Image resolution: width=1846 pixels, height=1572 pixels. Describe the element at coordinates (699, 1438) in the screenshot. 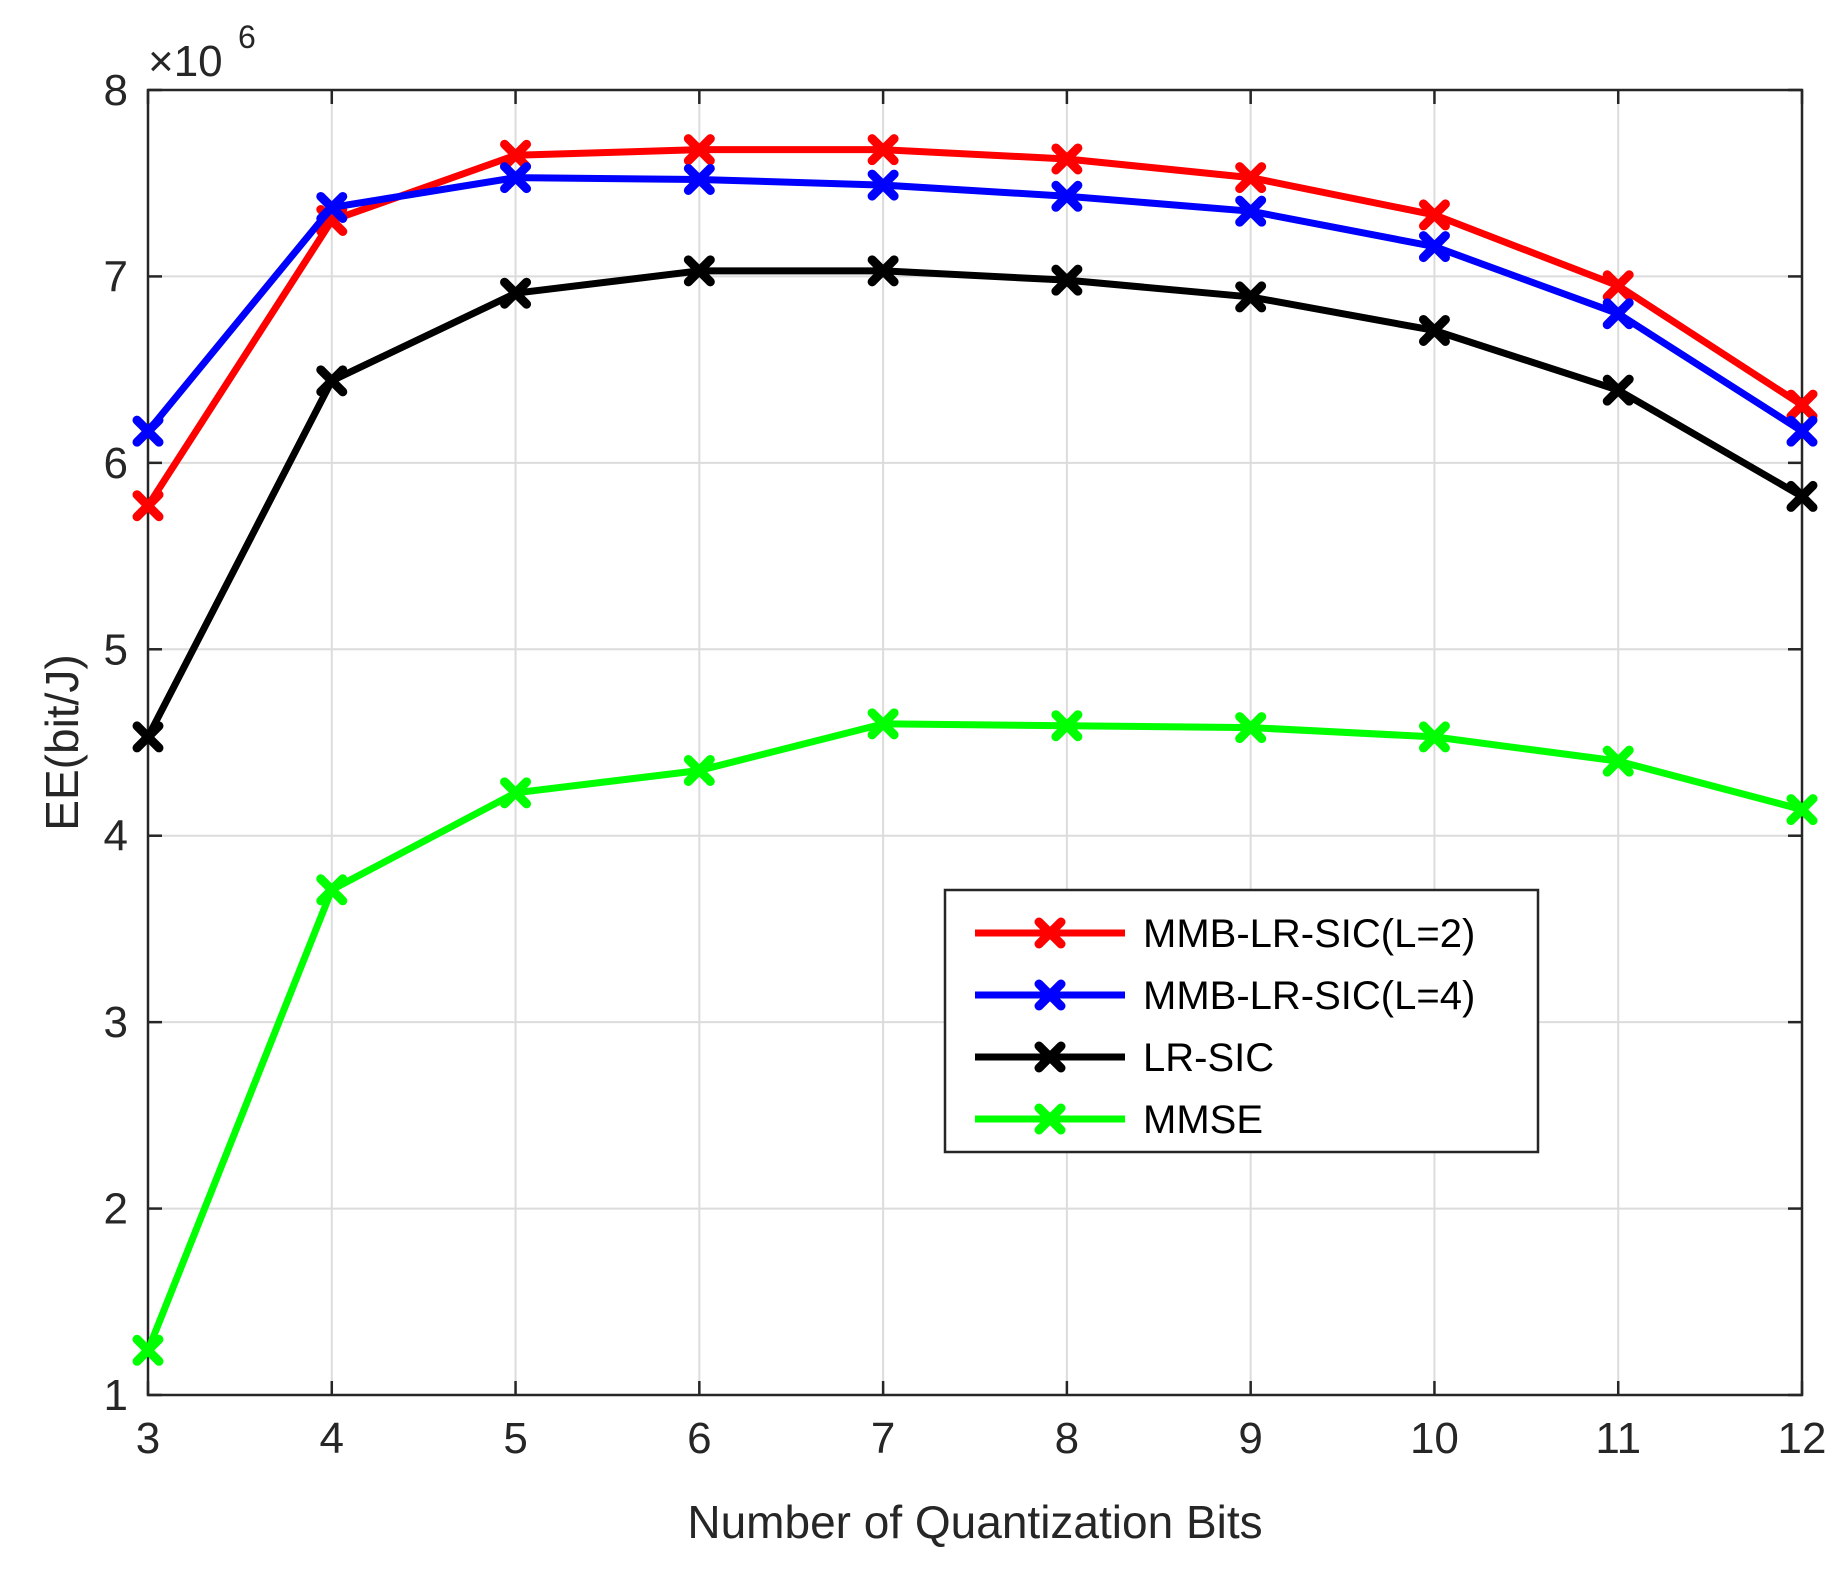

I see `x-tick-label: 6` at that location.